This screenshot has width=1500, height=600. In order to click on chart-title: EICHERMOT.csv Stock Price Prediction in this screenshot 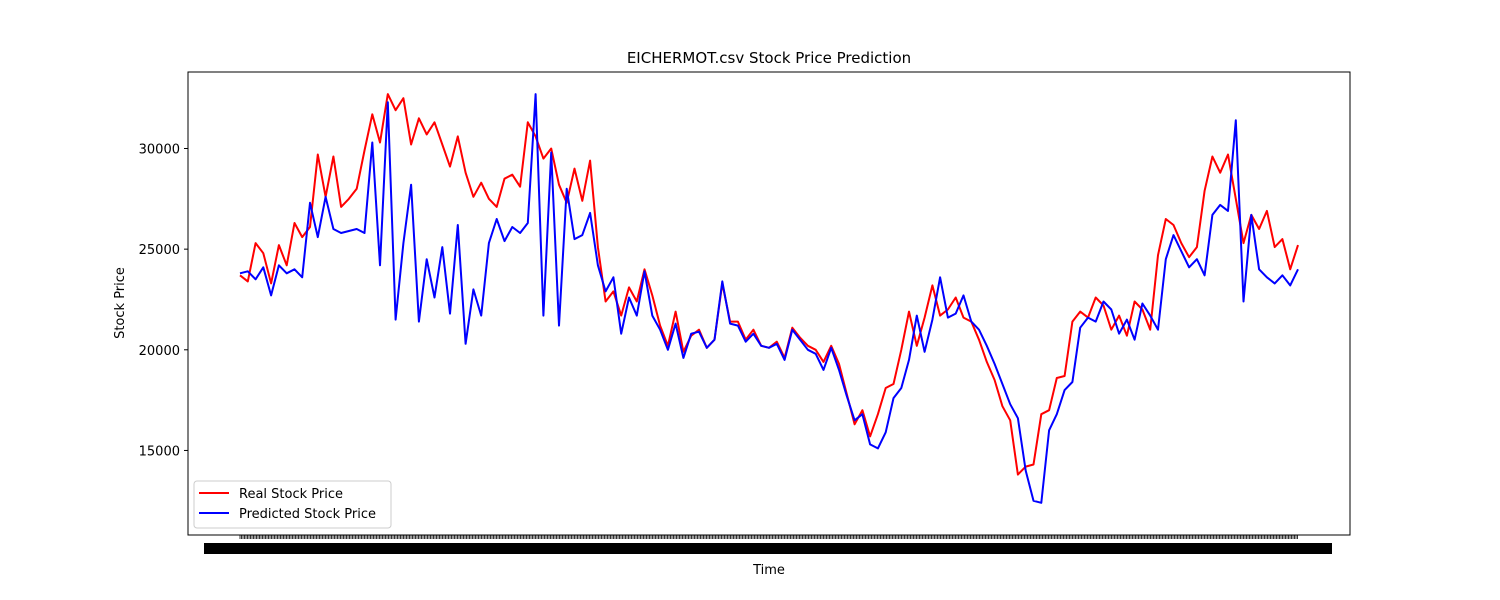, I will do `click(769, 58)`.